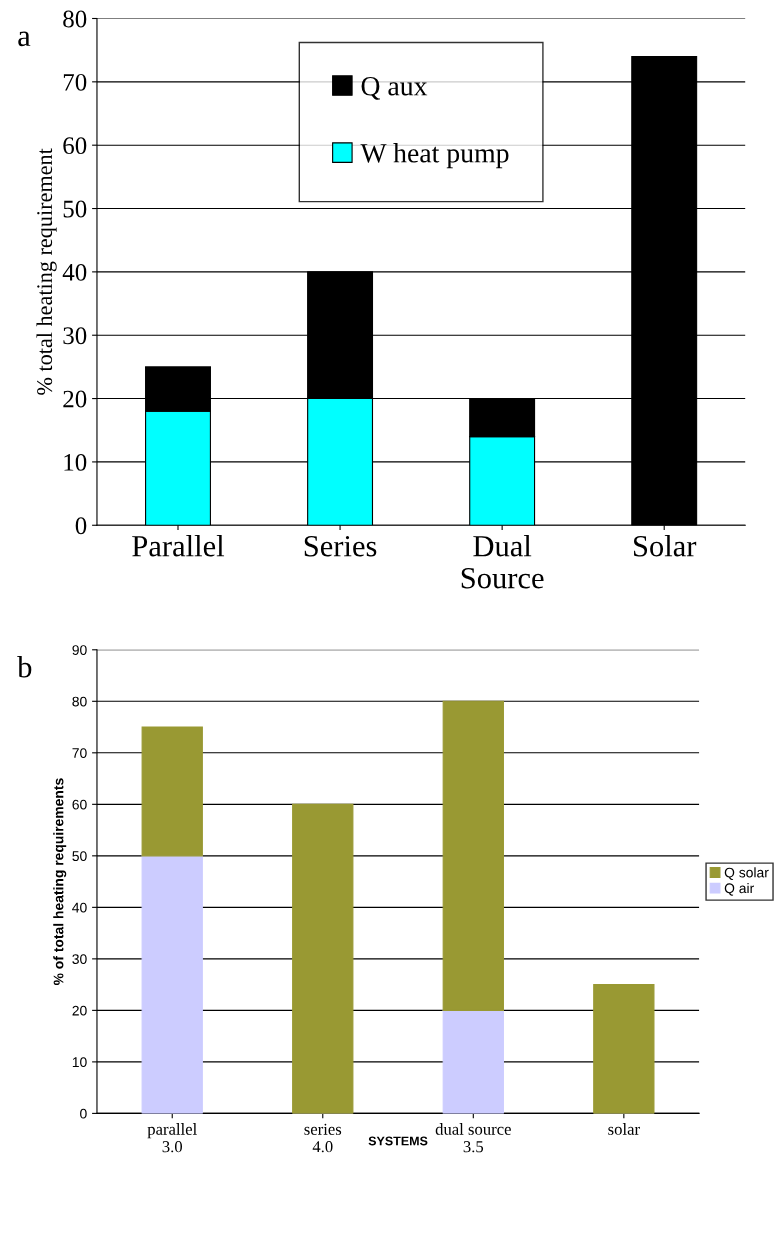 The height and width of the screenshot is (1233, 782). I want to click on x-tick-label: Solar, so click(665, 545).